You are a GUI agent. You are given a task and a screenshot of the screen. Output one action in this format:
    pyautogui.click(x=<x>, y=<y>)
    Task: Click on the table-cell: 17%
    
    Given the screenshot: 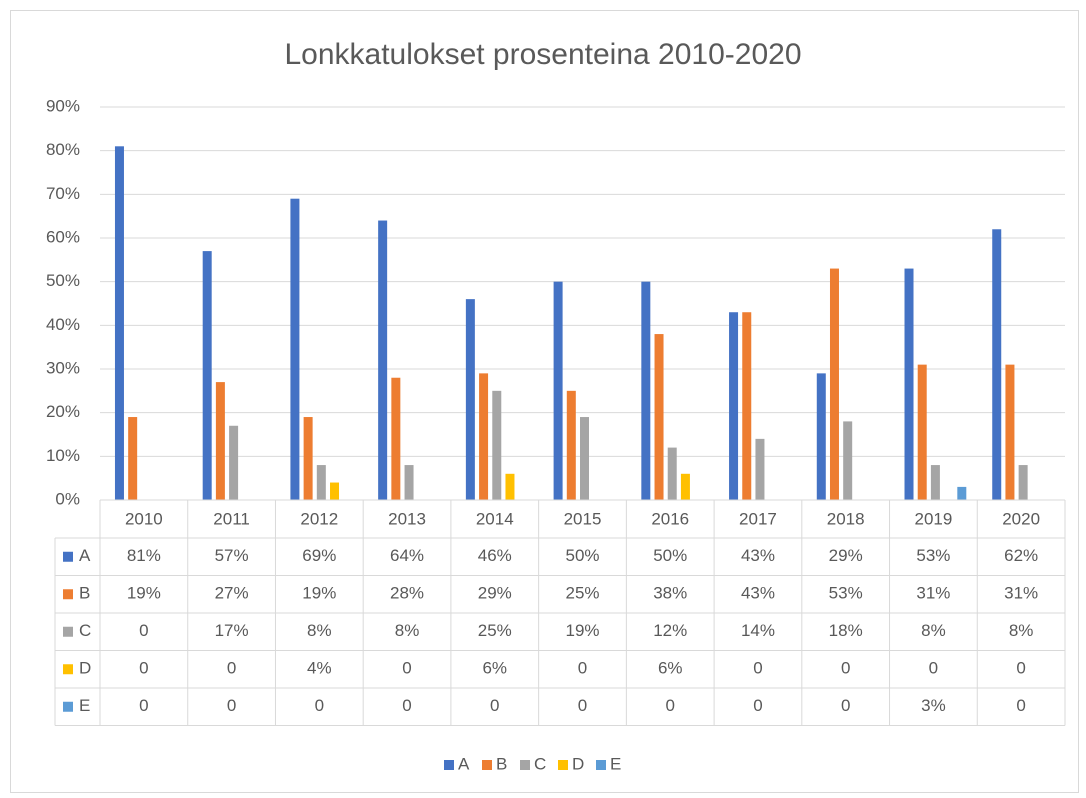 What is the action you would take?
    pyautogui.click(x=232, y=630)
    